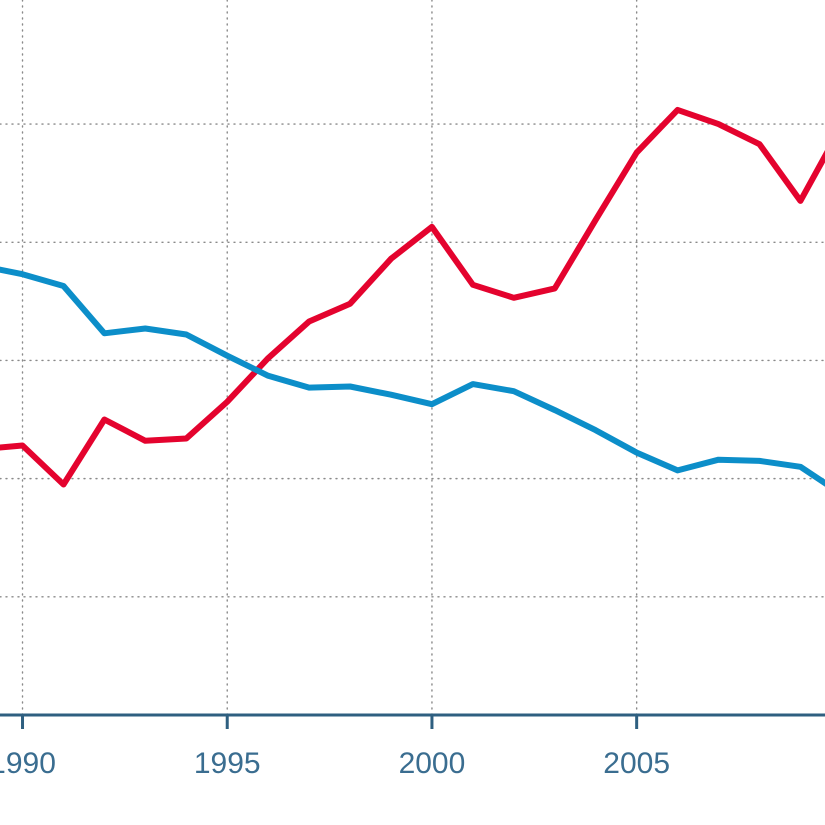 The image size is (825, 825). I want to click on x-axis: 19901995200020052, so click(412, 746).